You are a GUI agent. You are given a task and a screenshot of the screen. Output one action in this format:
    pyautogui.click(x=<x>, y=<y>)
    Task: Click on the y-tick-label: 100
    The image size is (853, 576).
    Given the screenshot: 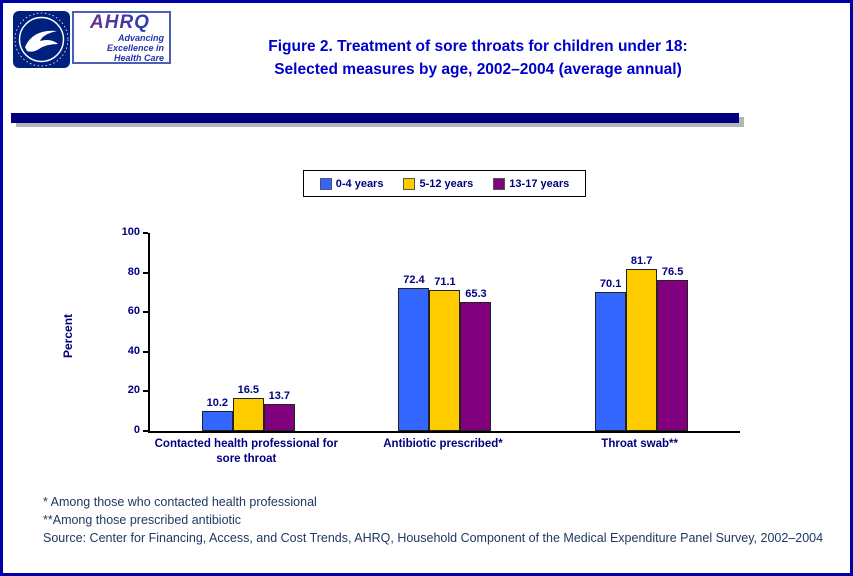 What is the action you would take?
    pyautogui.click(x=130, y=232)
    